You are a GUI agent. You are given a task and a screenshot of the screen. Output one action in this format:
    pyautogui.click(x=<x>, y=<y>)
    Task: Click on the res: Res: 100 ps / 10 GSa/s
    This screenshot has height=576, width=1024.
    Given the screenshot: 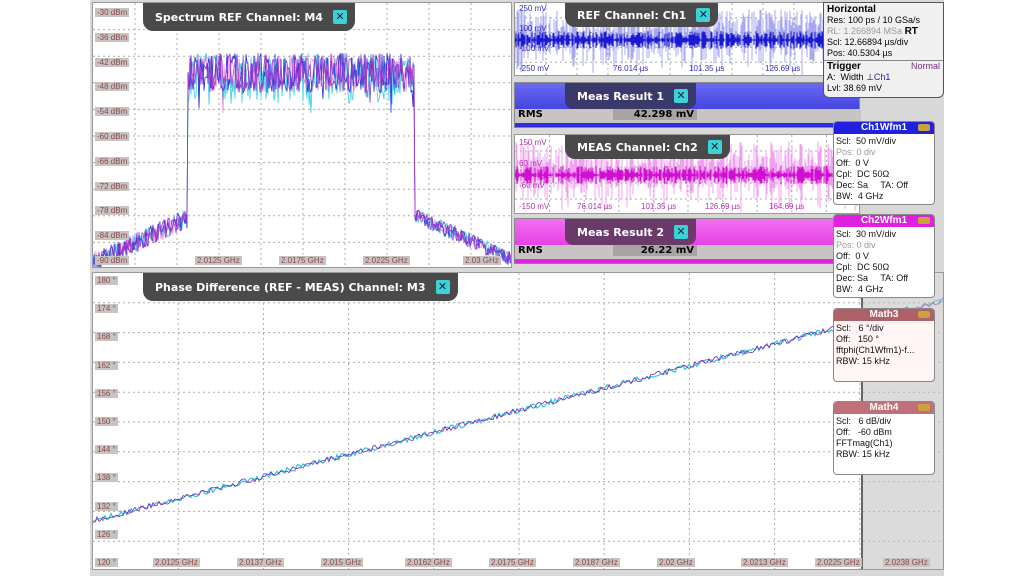 What is the action you would take?
    pyautogui.click(x=874, y=20)
    